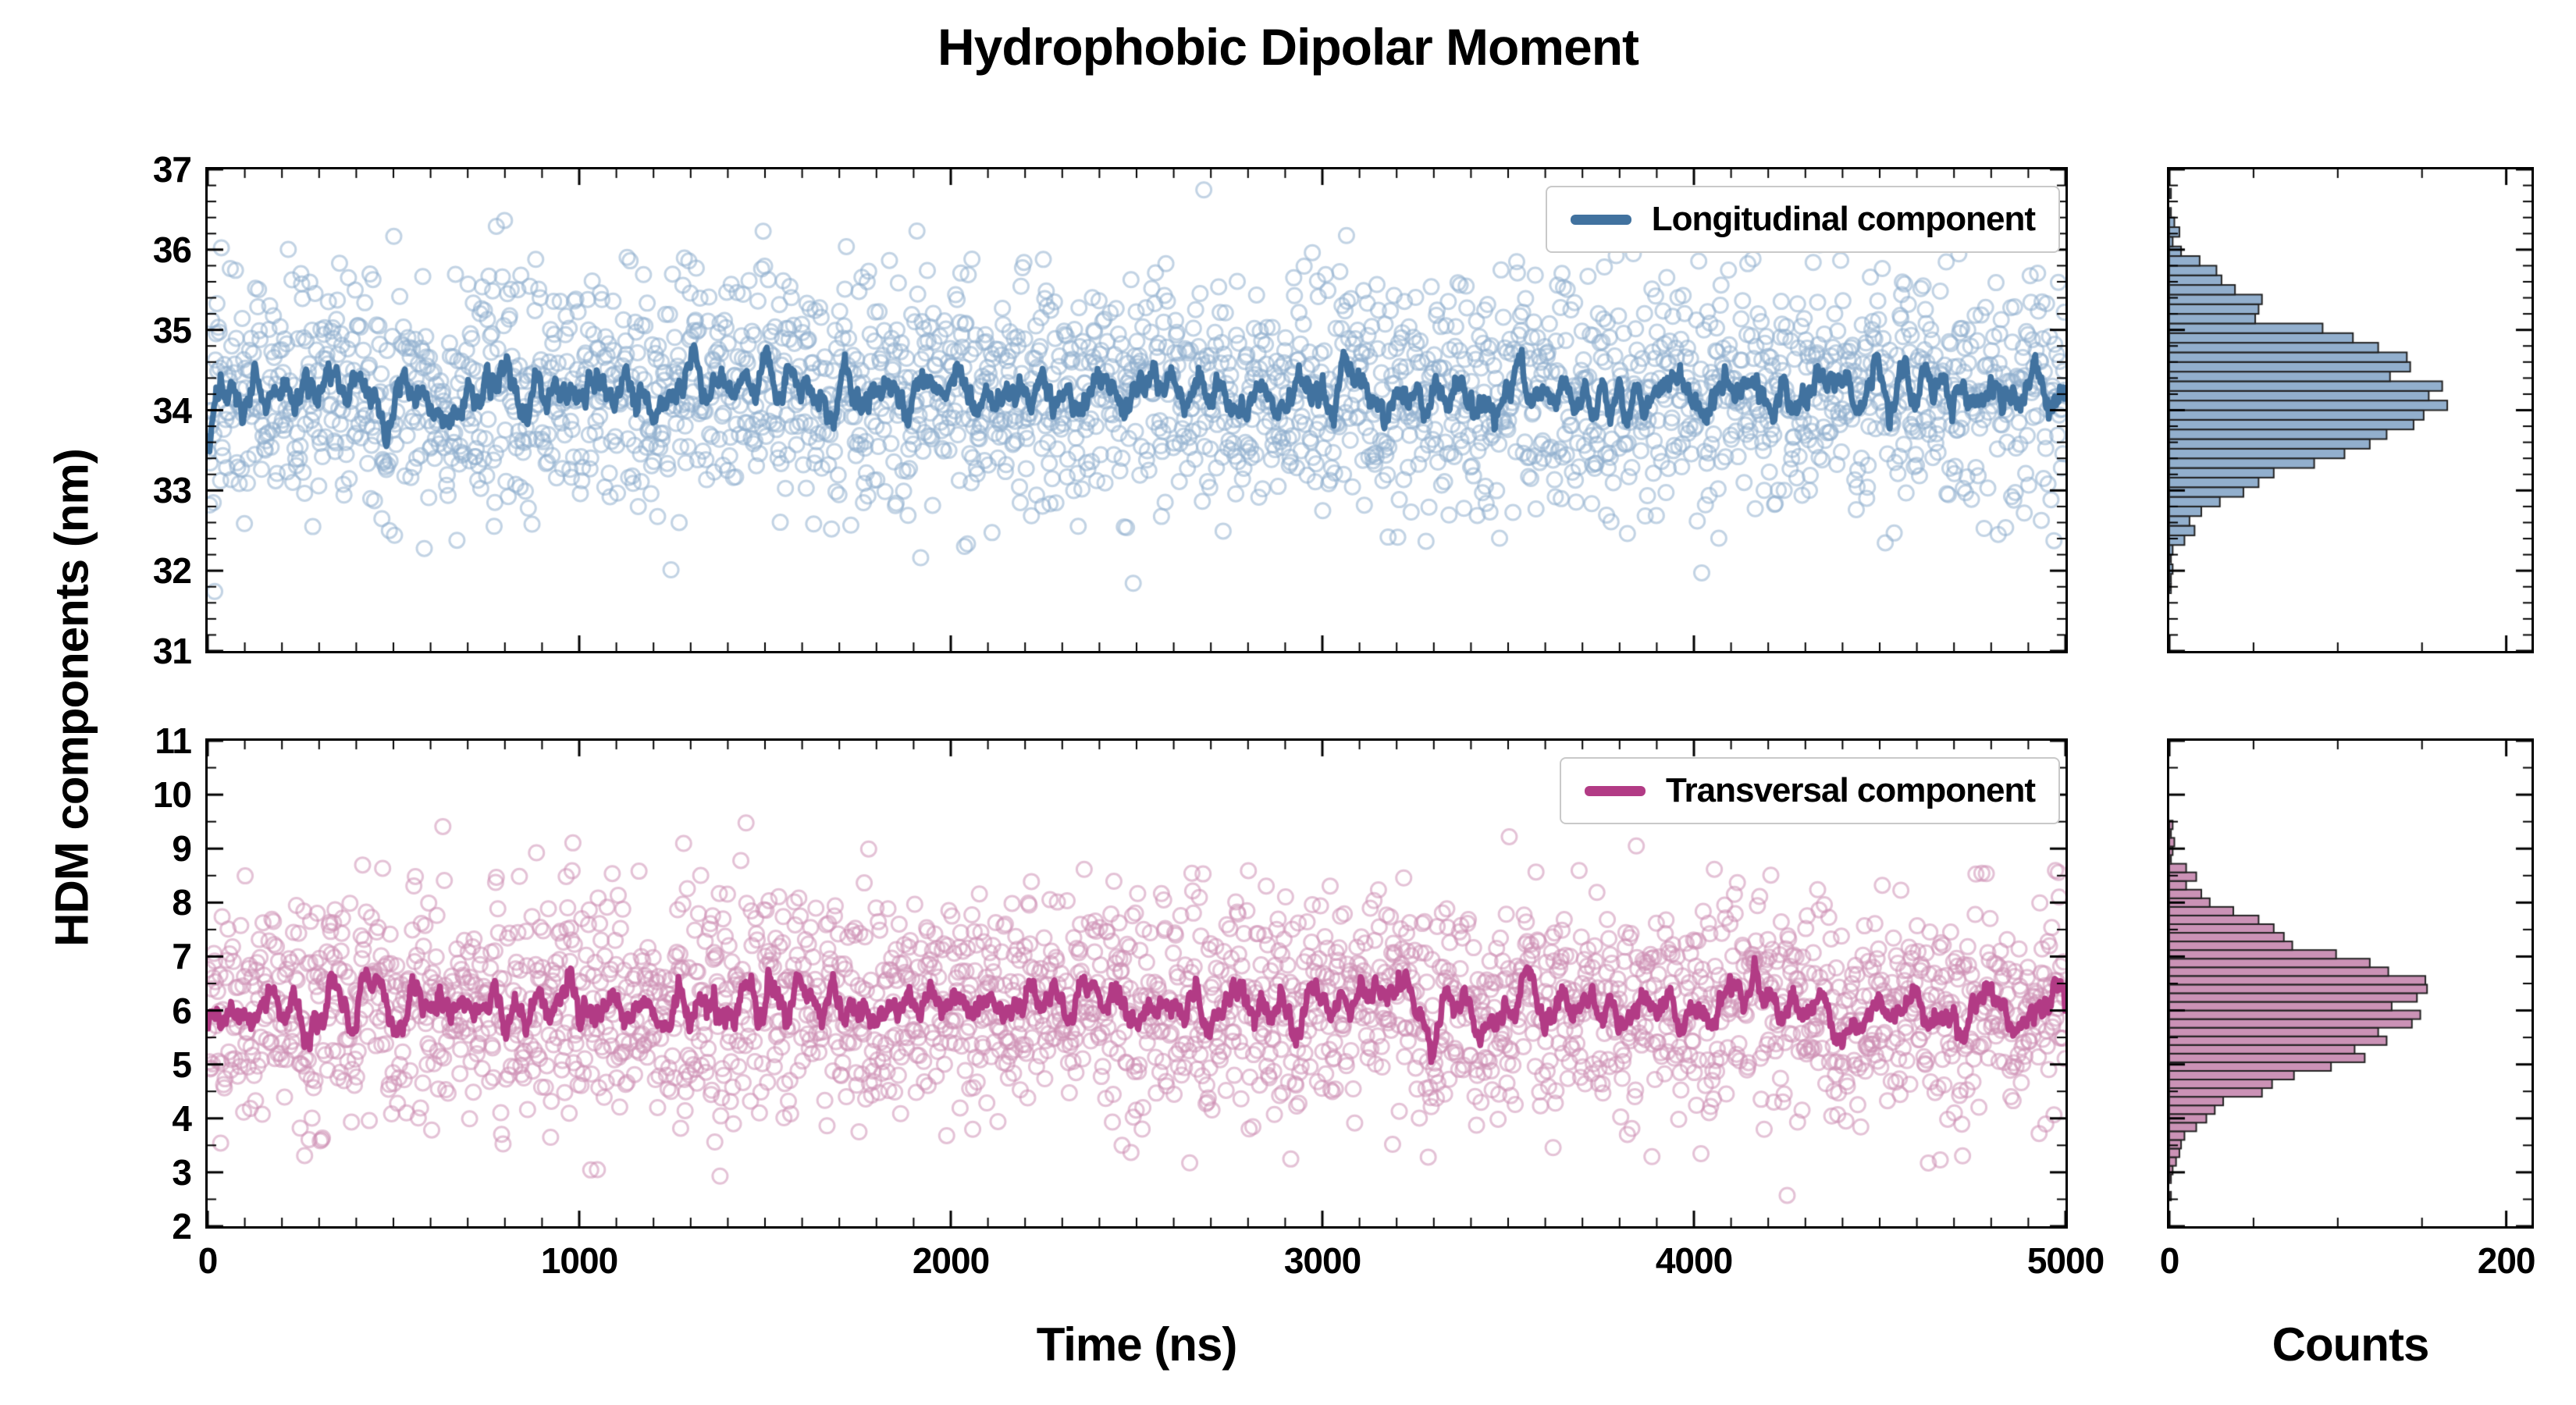  What do you see at coordinates (1616, 790) in the screenshot?
I see `legend-line-swatch-transversal` at bounding box center [1616, 790].